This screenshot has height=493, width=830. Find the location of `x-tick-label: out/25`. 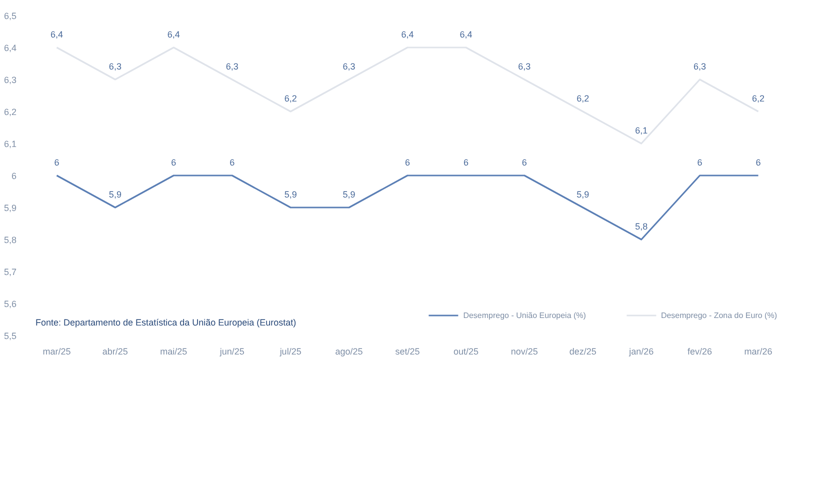

x-tick-label: out/25 is located at coordinates (465, 351).